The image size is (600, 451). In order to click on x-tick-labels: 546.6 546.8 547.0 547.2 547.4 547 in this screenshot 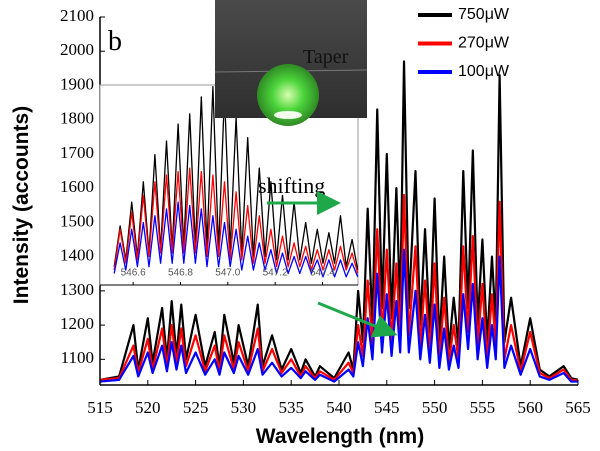, I will do `click(228, 273)`.